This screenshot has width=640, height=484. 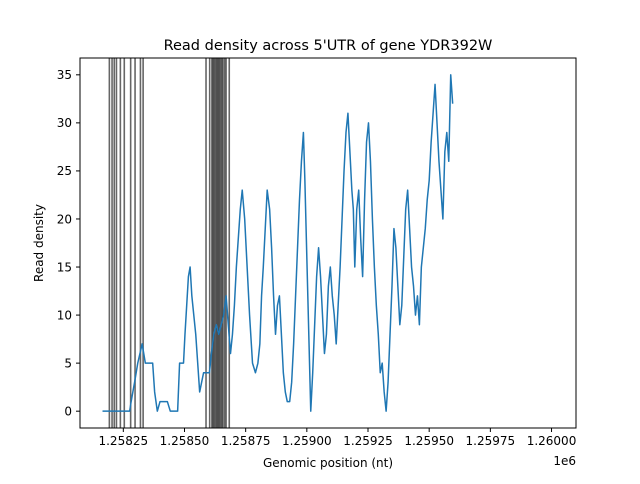 I want to click on x-tick-label: 1.26000, so click(x=552, y=441).